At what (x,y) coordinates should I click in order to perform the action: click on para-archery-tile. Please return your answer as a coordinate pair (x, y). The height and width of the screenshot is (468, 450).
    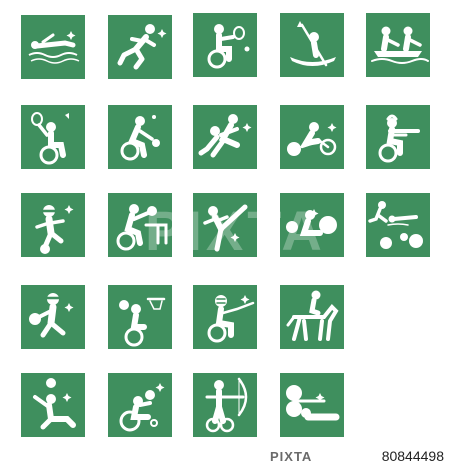
    Looking at the image, I should click on (225, 405).